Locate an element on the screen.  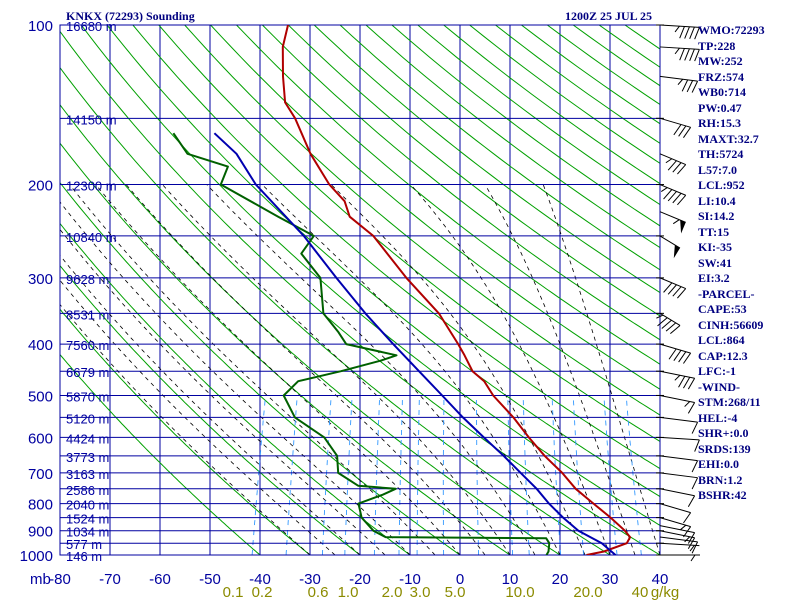
index-row: CAP:12.3 is located at coordinates (723, 355).